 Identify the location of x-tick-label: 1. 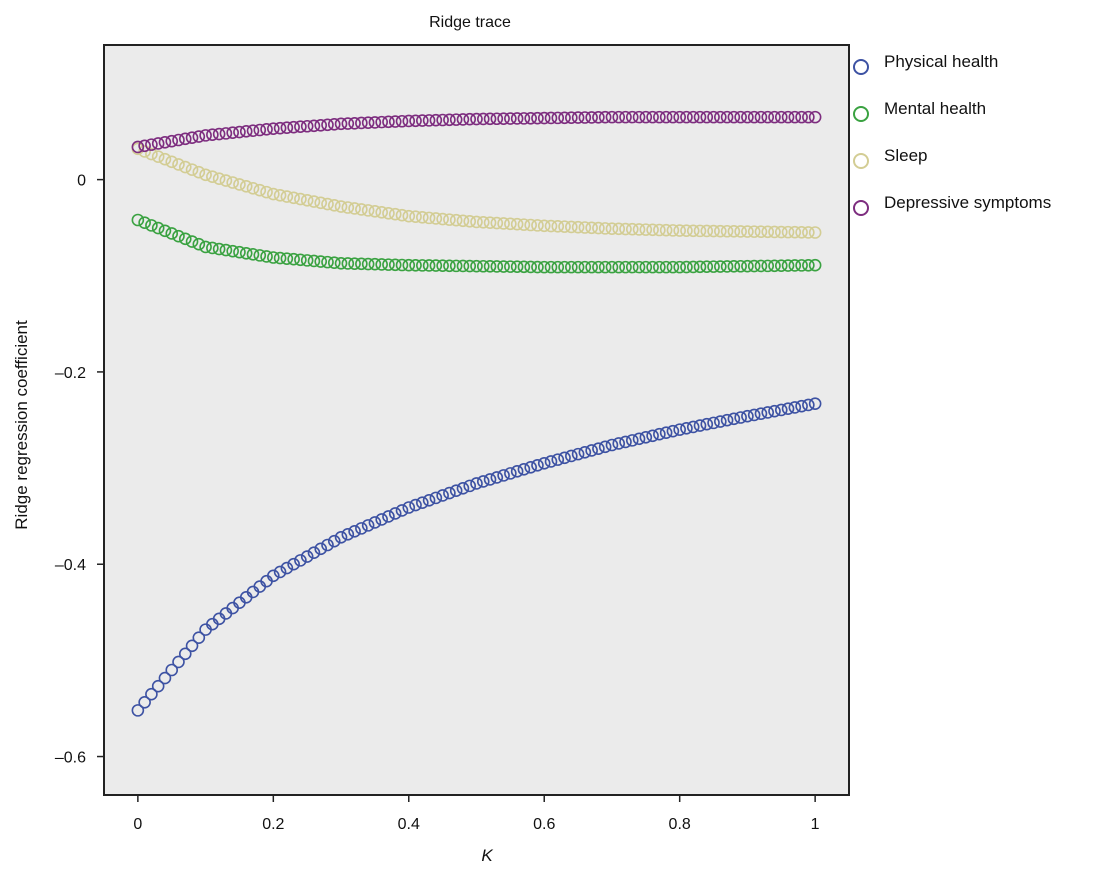
(815, 824).